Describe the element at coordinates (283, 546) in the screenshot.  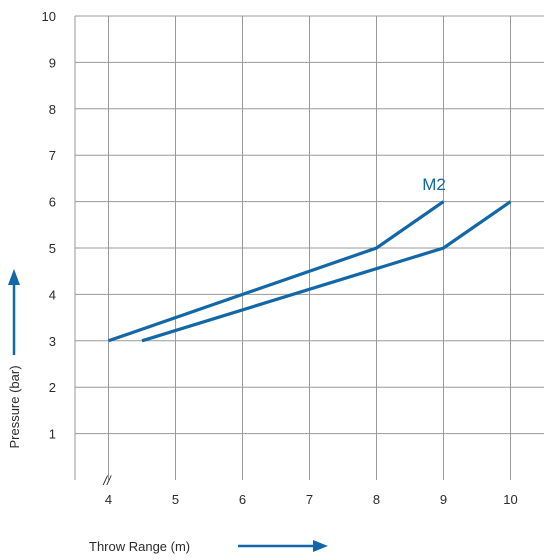
I see `x-axis-arrow-icon` at that location.